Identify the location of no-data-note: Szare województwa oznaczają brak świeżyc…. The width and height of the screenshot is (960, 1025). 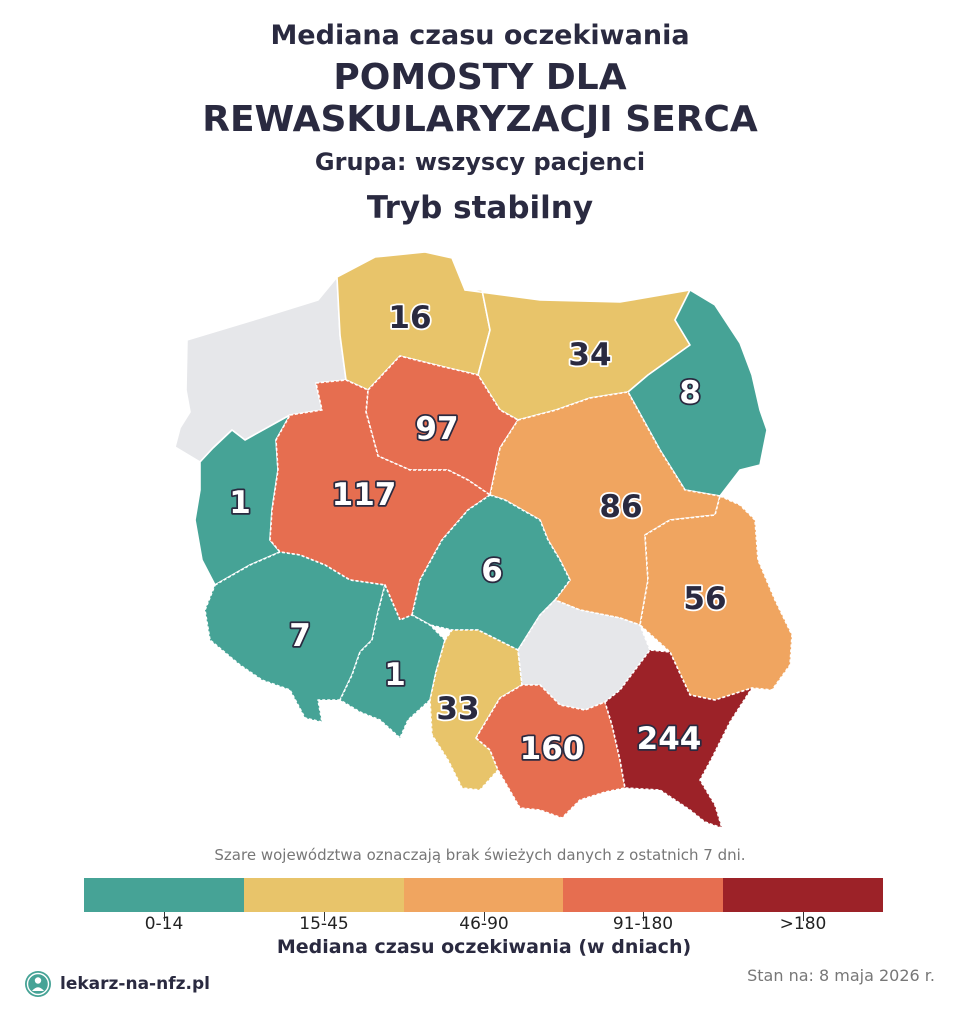
(480, 855).